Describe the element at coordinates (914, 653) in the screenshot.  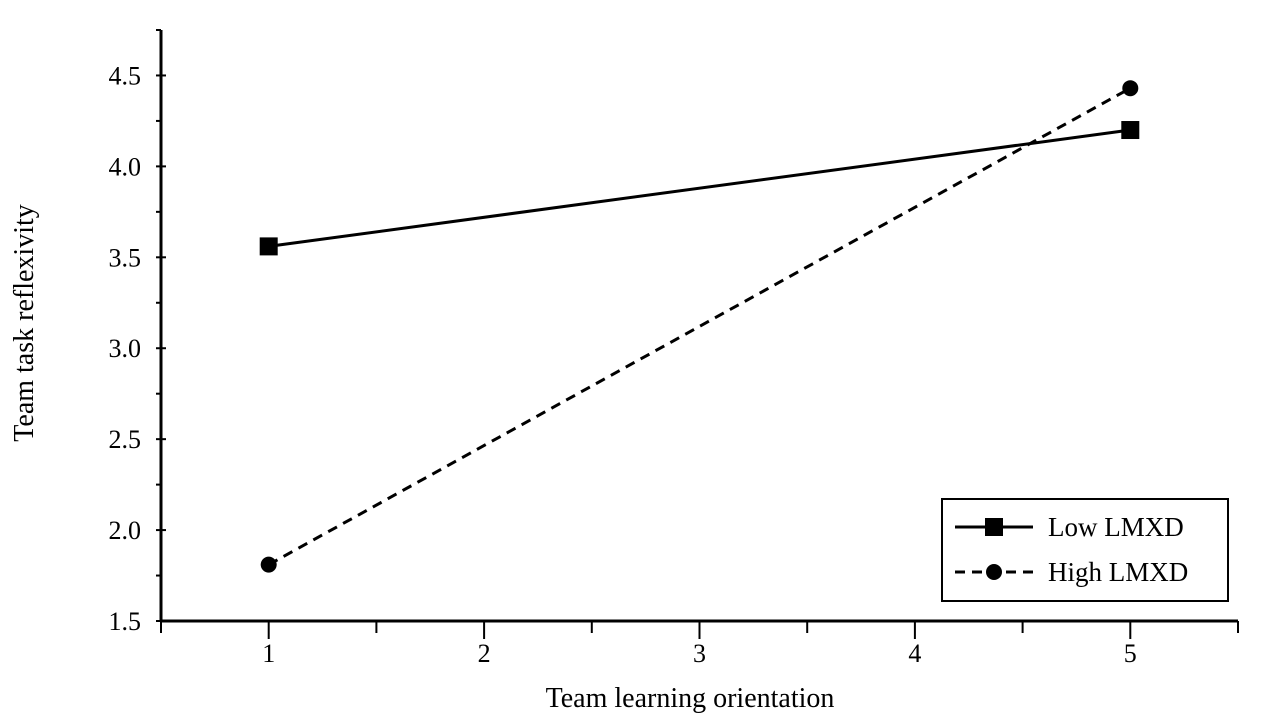
I see `x-tick-label: 4` at that location.